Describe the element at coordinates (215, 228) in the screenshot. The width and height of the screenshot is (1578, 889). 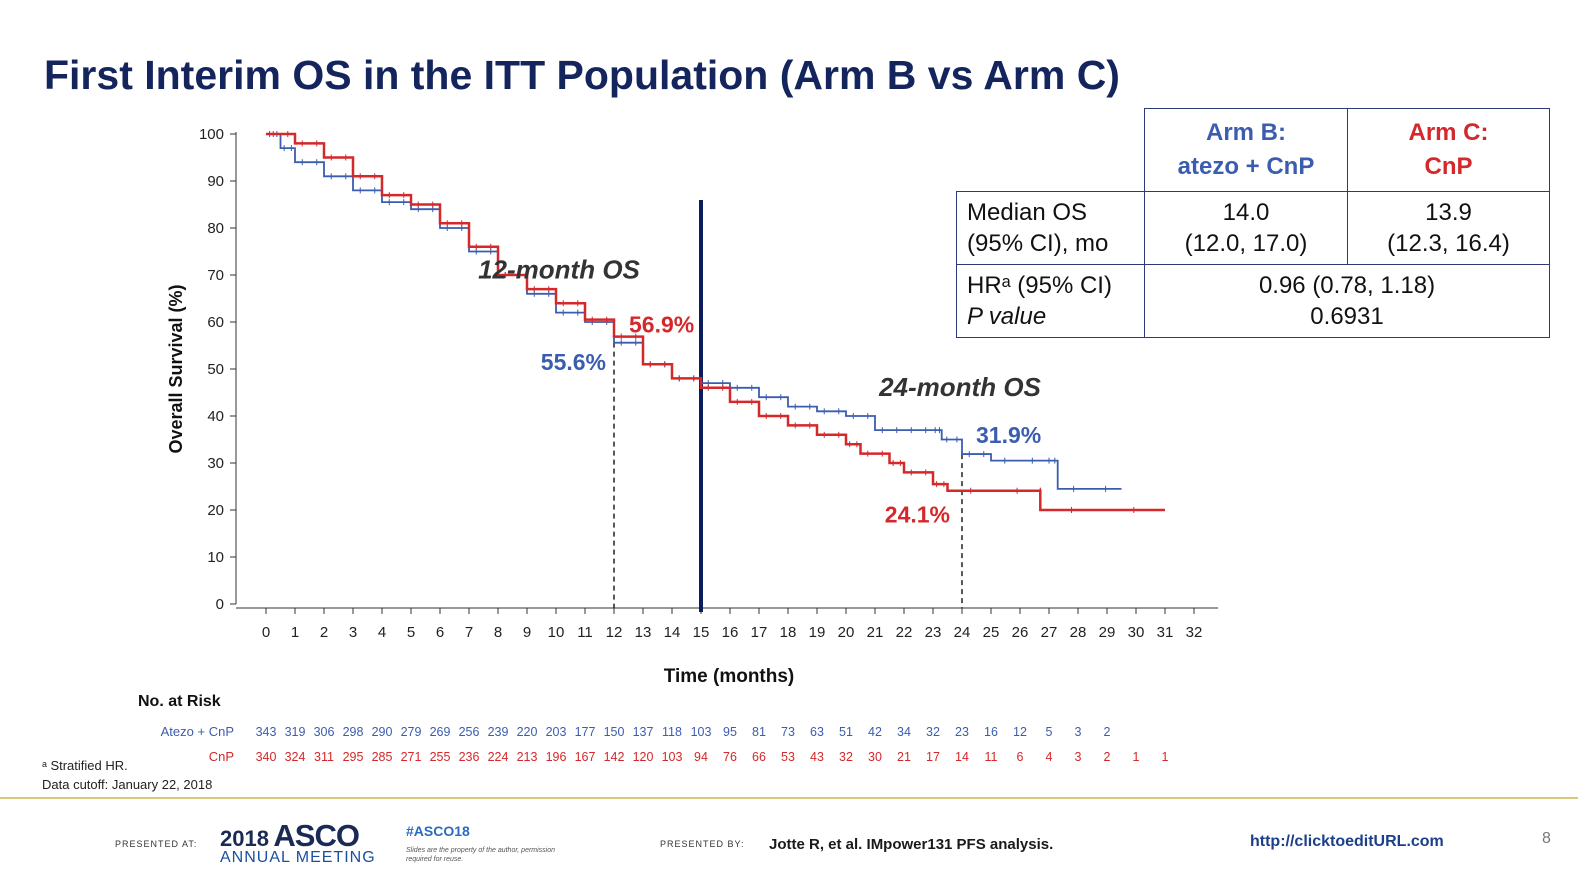
I see `y-tick-label: 80` at that location.